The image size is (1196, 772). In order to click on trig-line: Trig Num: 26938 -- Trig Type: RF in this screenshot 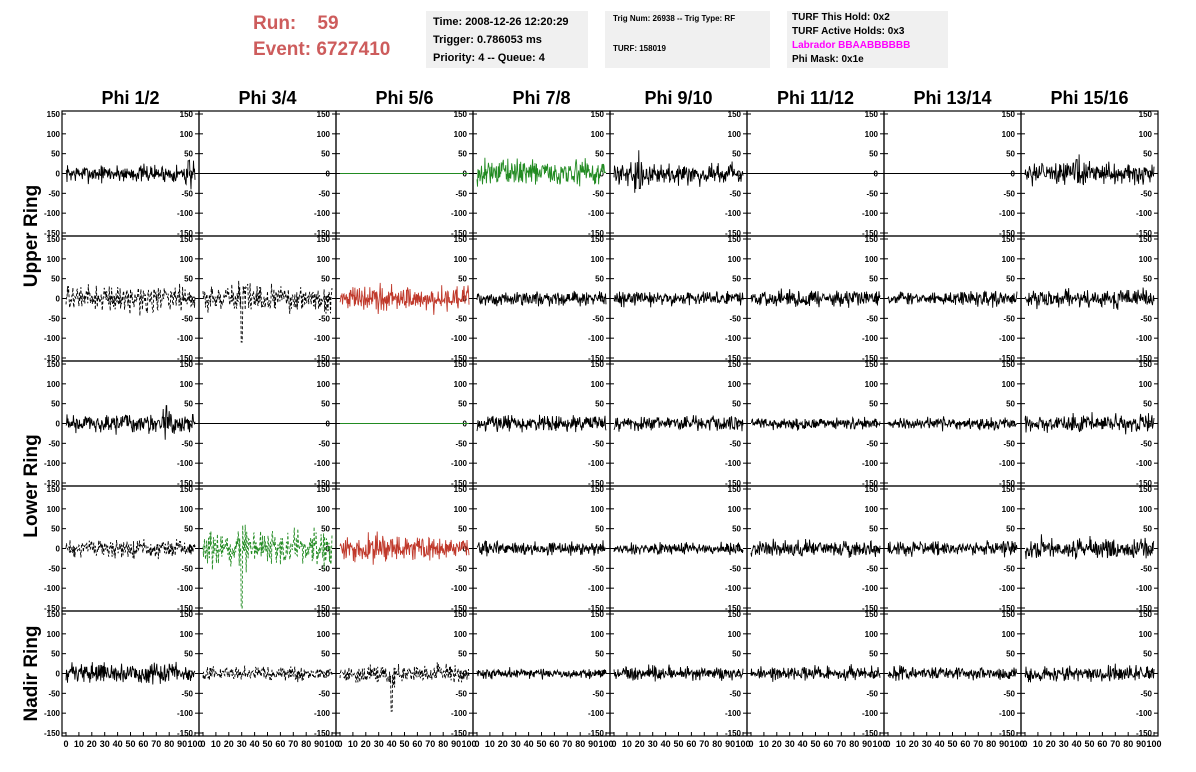, I will do `click(674, 18)`.